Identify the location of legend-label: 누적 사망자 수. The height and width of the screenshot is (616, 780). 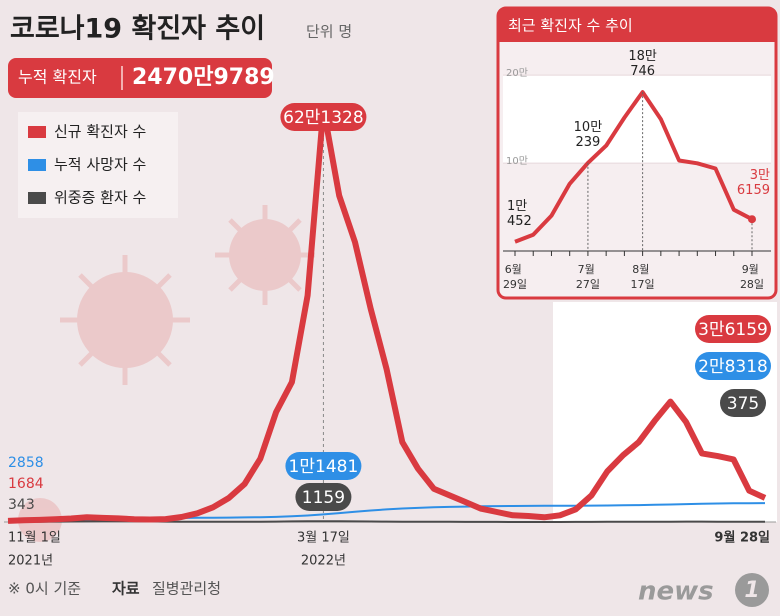
(100, 165).